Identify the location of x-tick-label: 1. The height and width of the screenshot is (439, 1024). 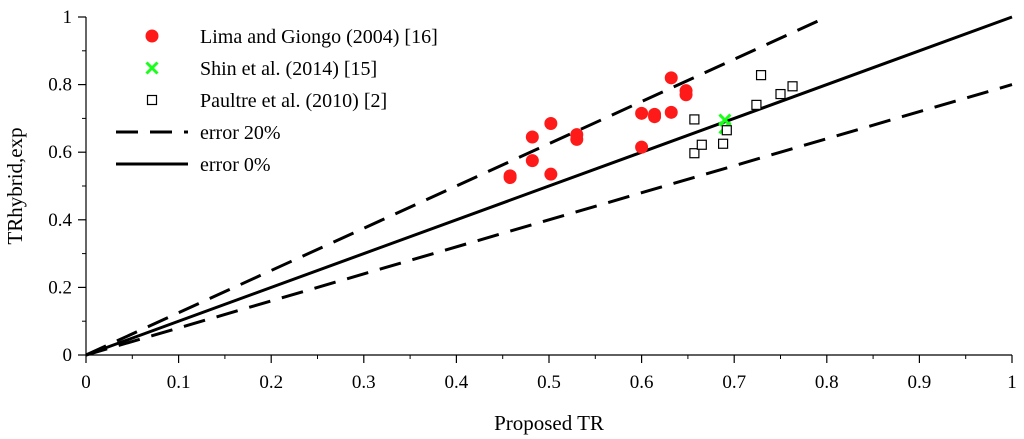
(1012, 382).